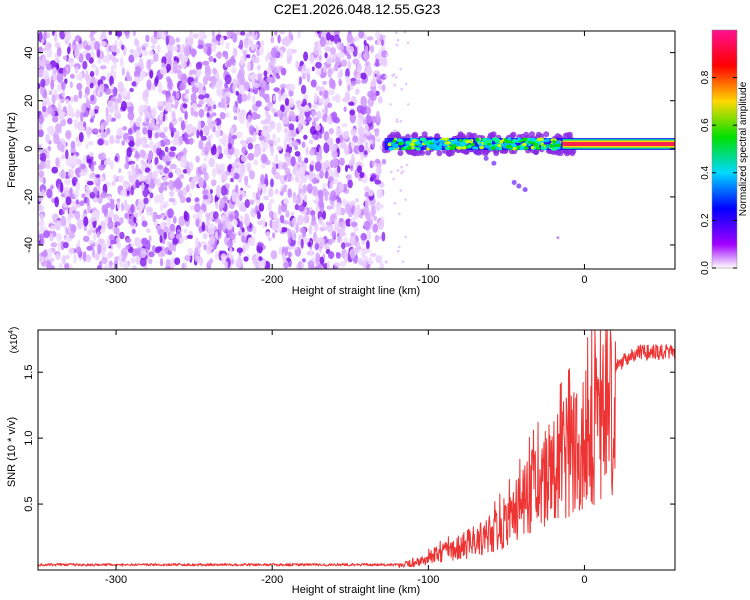 This screenshot has height=600, width=750. What do you see at coordinates (11, 332) in the screenshot?
I see `snr-multiplier-exponent: 4` at bounding box center [11, 332].